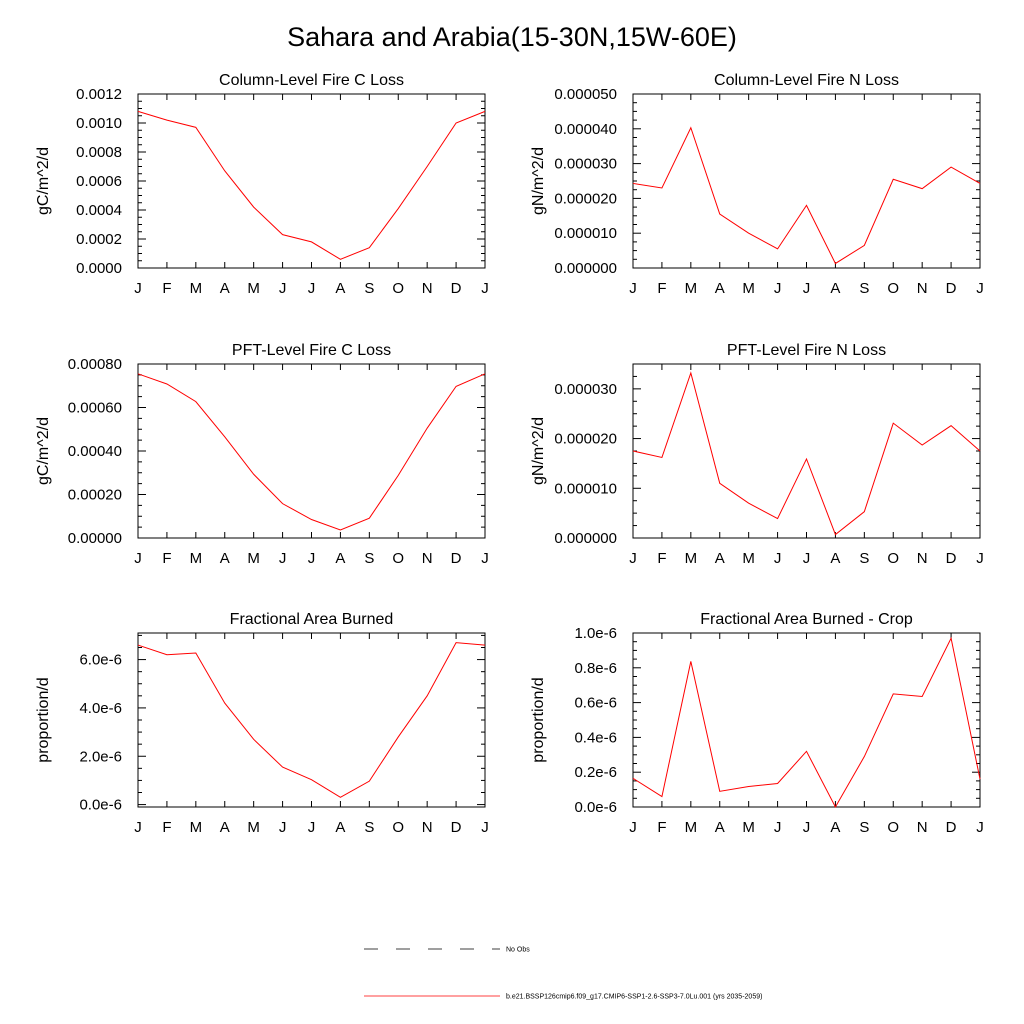 Image resolution: width=1024 pixels, height=1024 pixels. Describe the element at coordinates (99, 268) in the screenshot. I see `y-tick-label: 0.0000` at that location.